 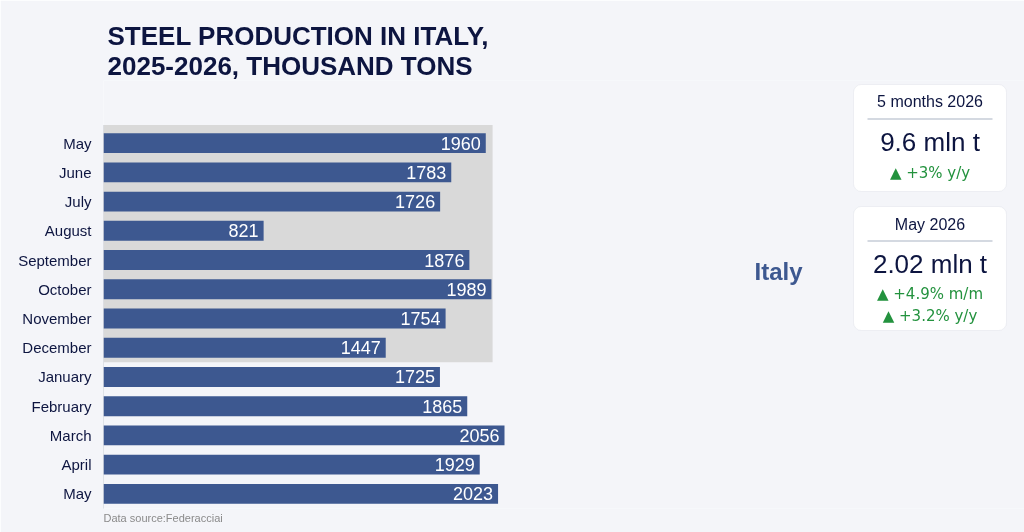 I want to click on y-tick-label: November, so click(x=57, y=318).